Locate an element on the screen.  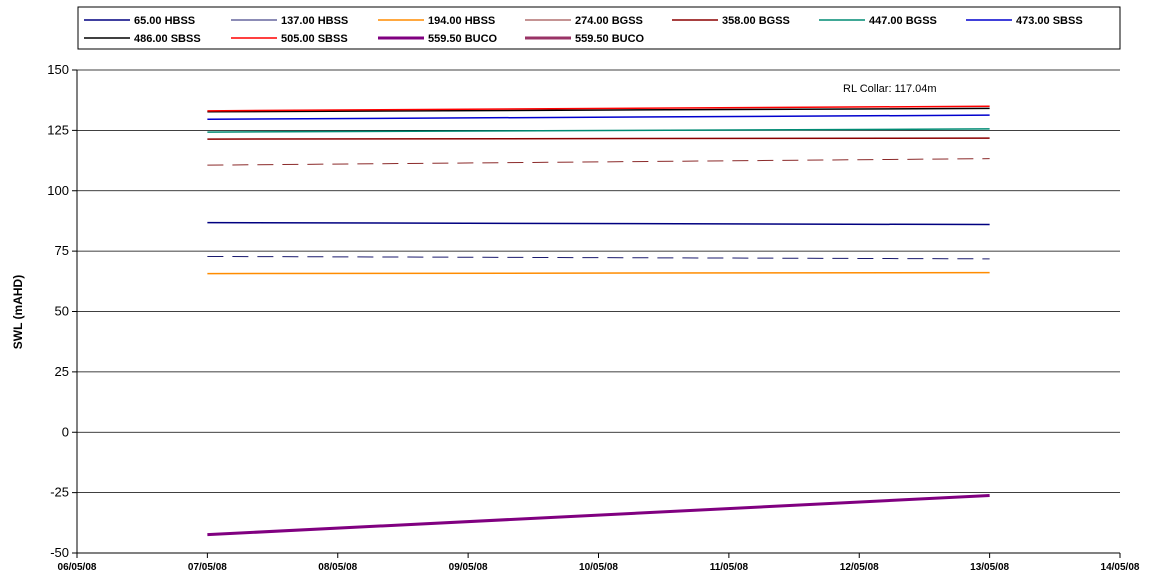
legend-entry: 473.00 SBSS is located at coordinates (1024, 21).